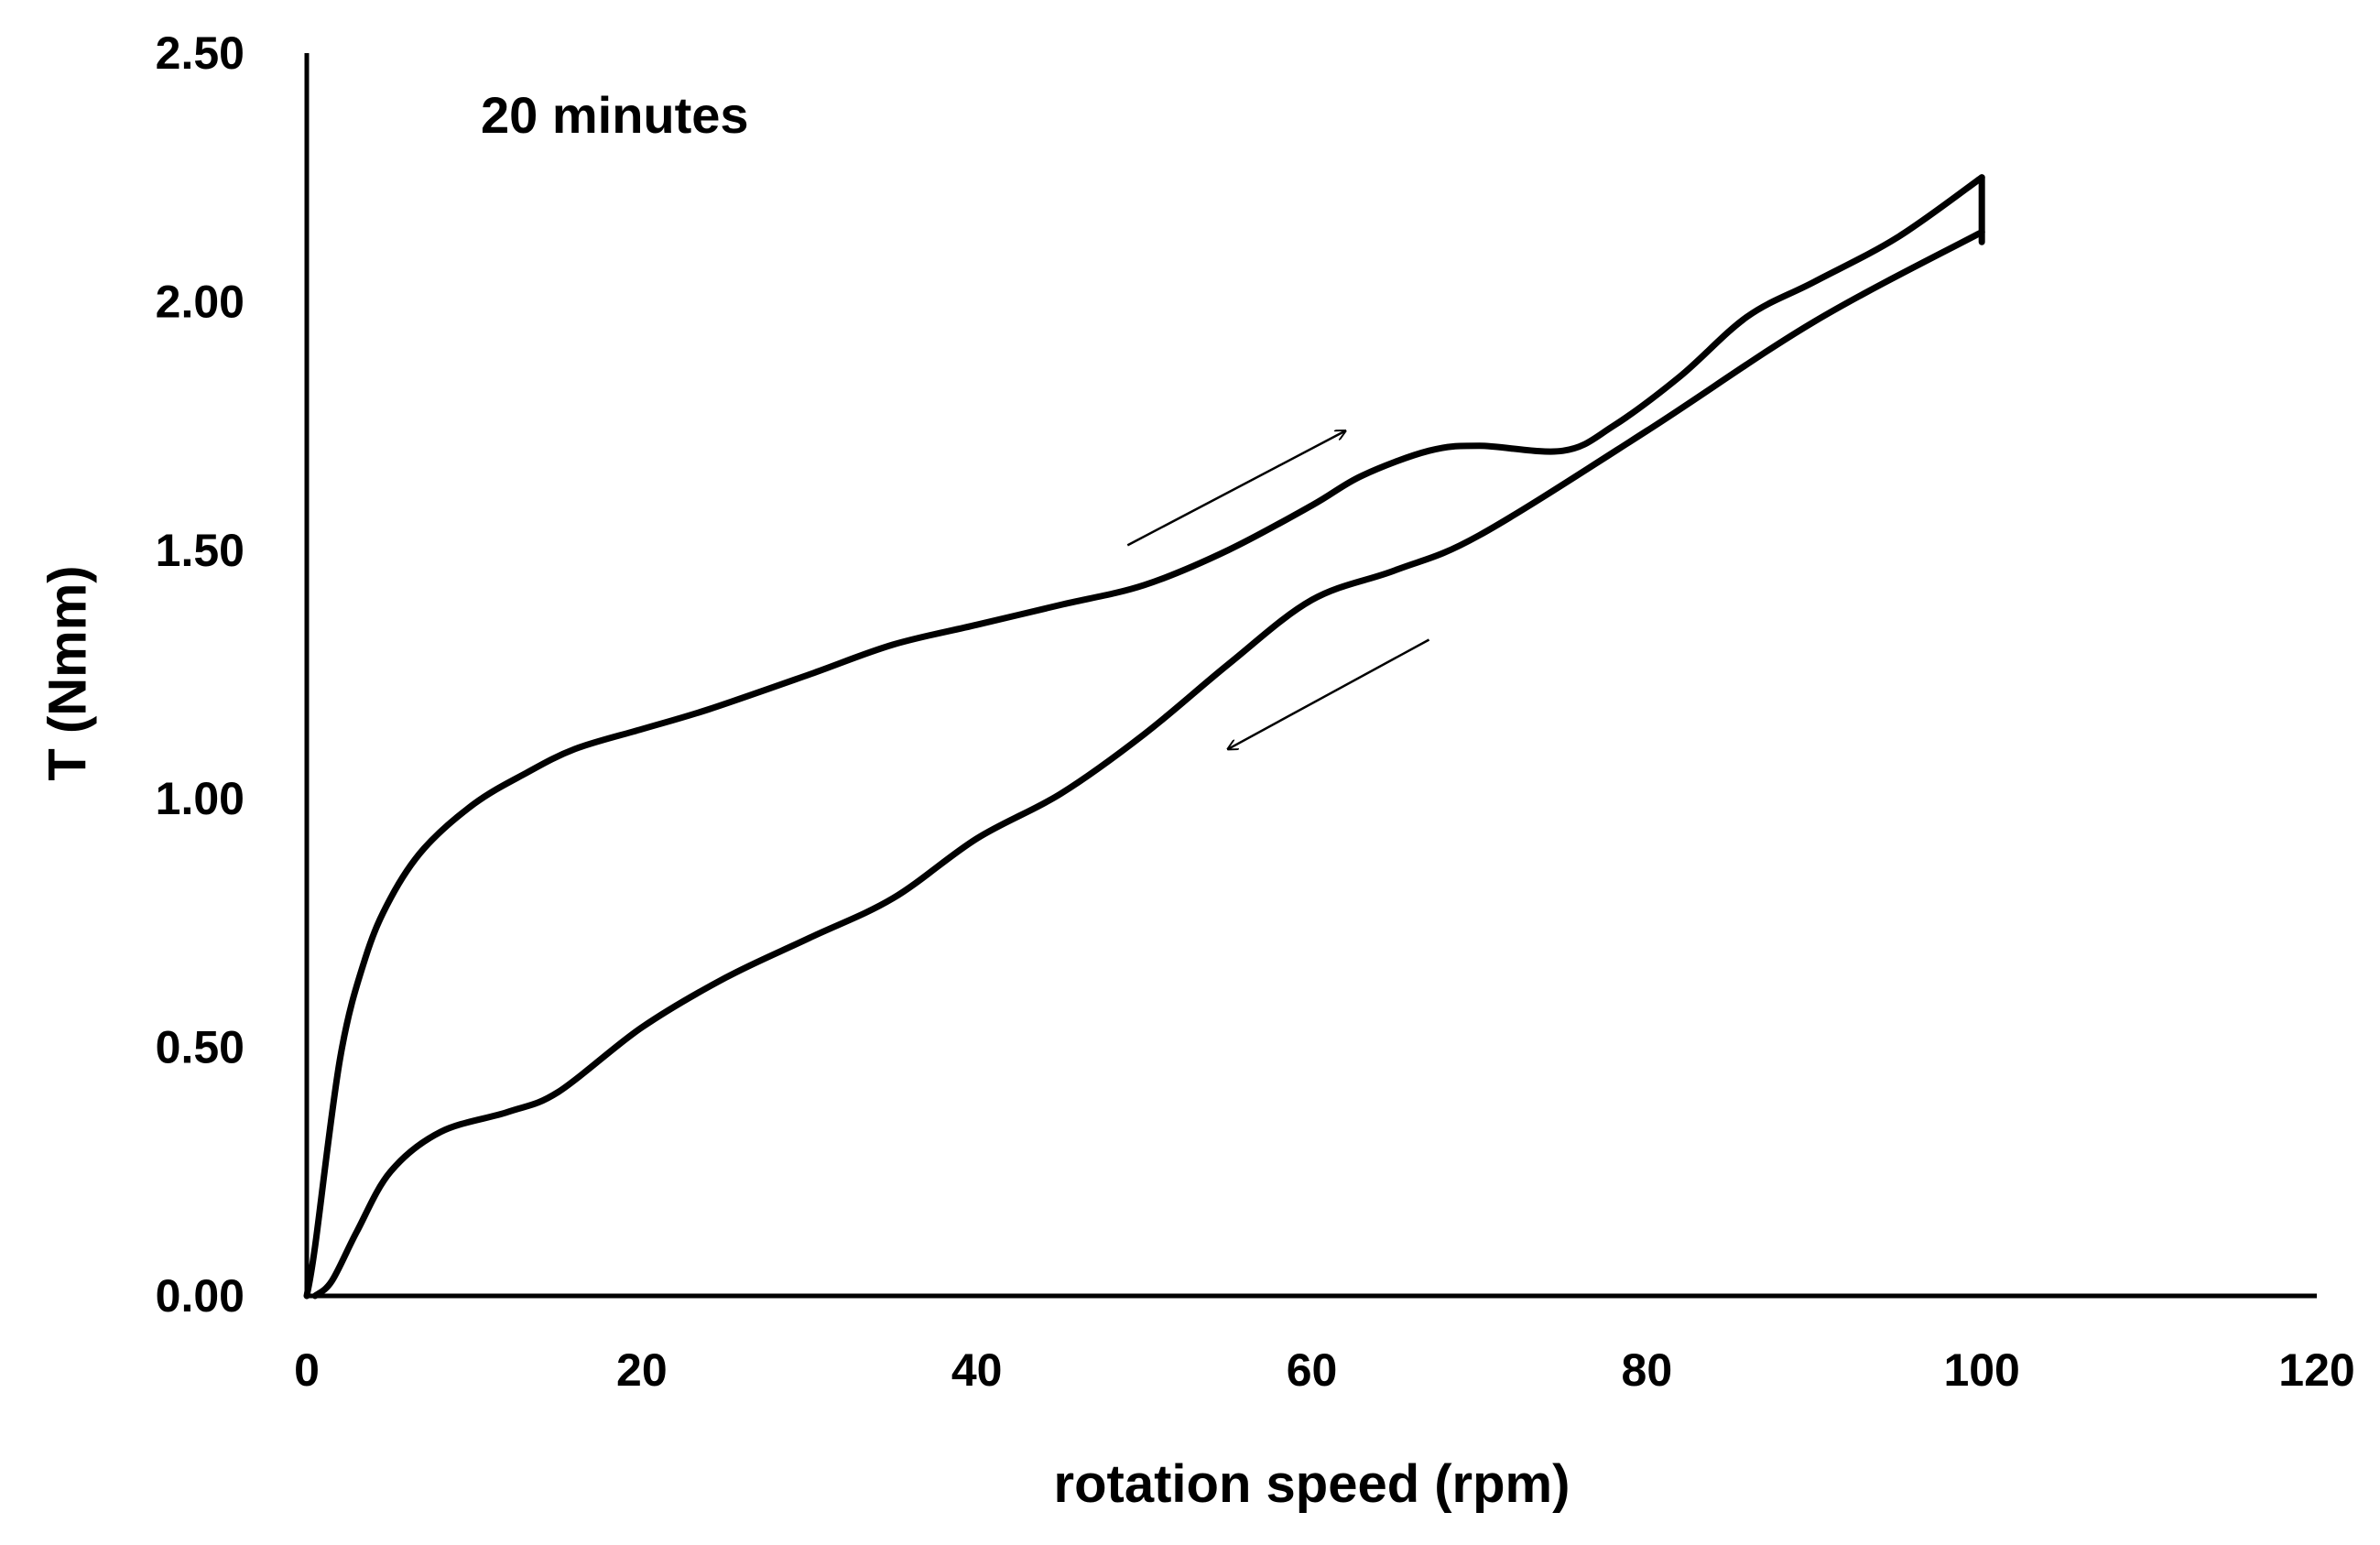 The image size is (2380, 1545). Describe the element at coordinates (977, 1370) in the screenshot. I see `x-tick-label: 40` at that location.